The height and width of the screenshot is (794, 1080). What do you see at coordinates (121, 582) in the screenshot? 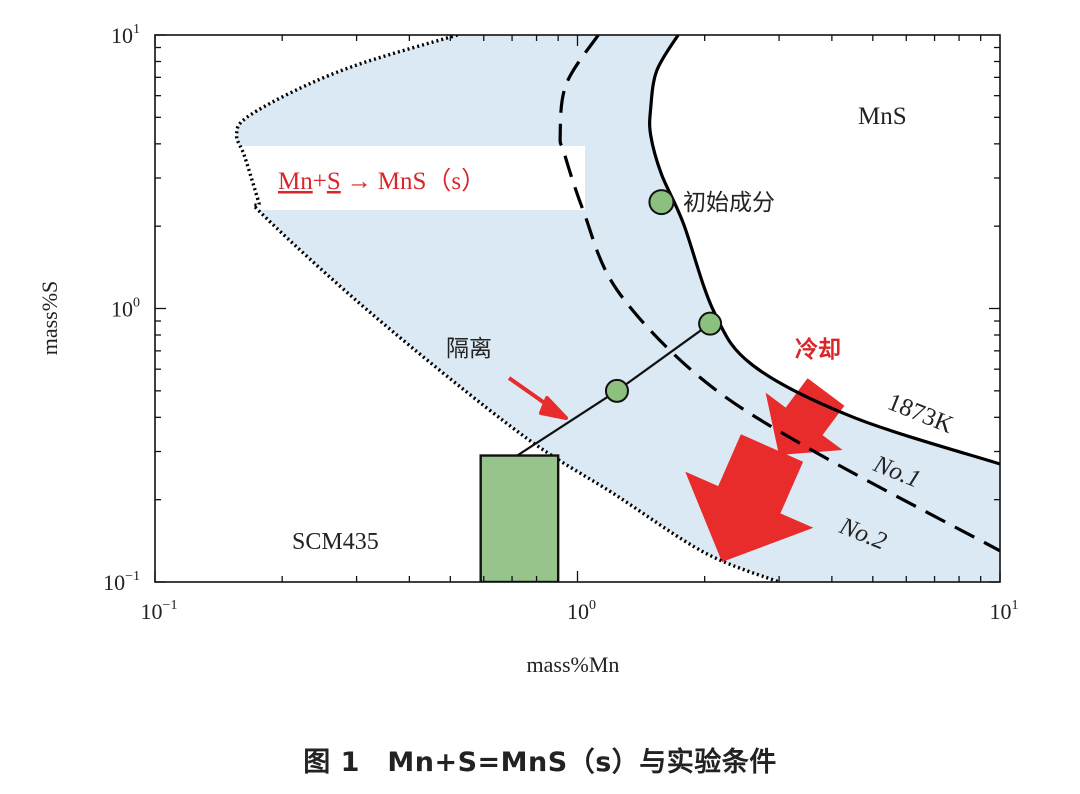
I see `y-tick-label-0: 10⁻¹` at bounding box center [121, 582].